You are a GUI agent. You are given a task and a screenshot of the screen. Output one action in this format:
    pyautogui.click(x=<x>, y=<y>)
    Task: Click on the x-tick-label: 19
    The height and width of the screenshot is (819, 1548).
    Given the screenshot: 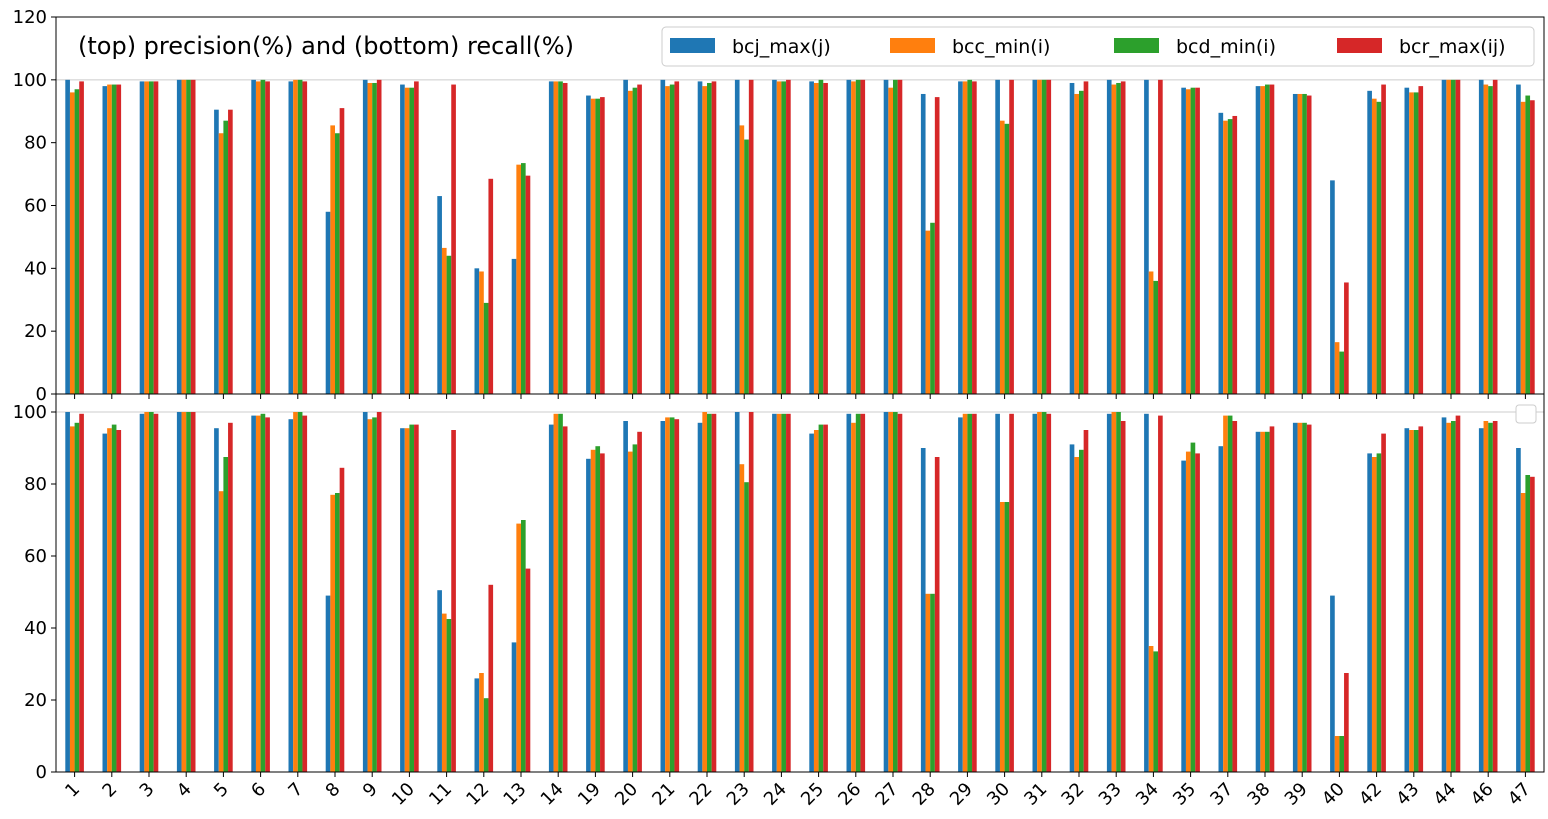 What is the action you would take?
    pyautogui.click(x=589, y=794)
    